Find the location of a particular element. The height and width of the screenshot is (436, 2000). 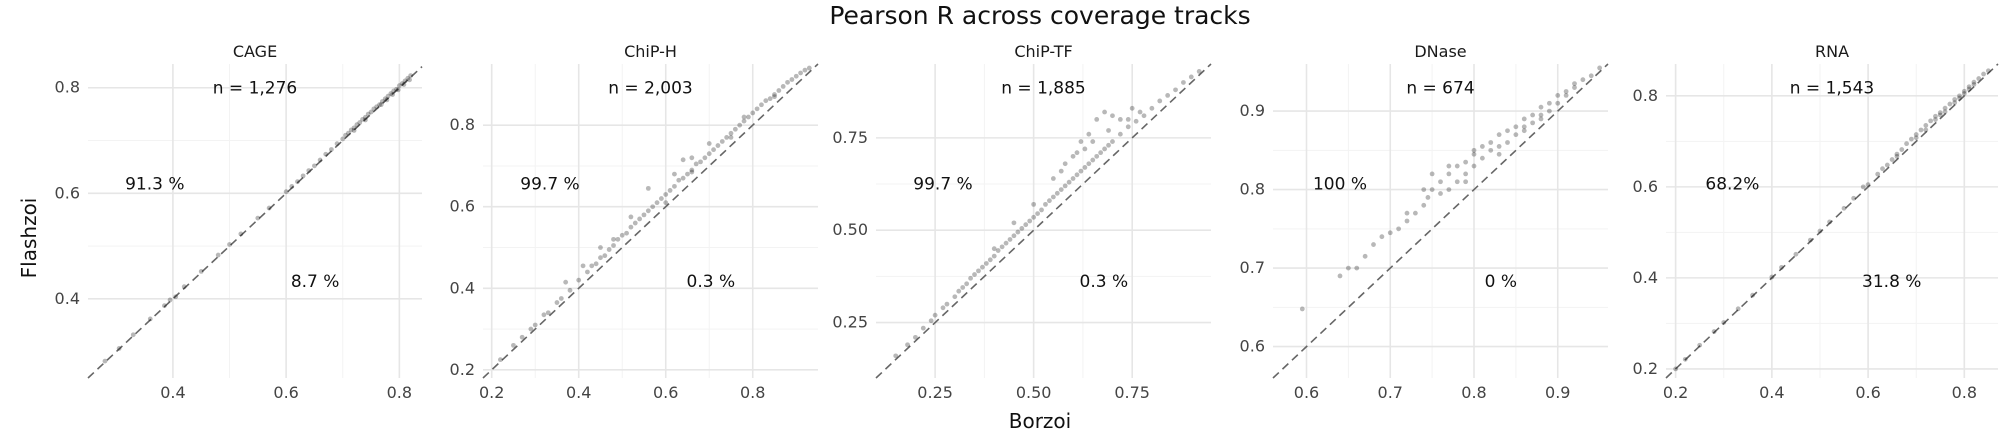

x-tick-label: 0.7 is located at coordinates (1390, 392).